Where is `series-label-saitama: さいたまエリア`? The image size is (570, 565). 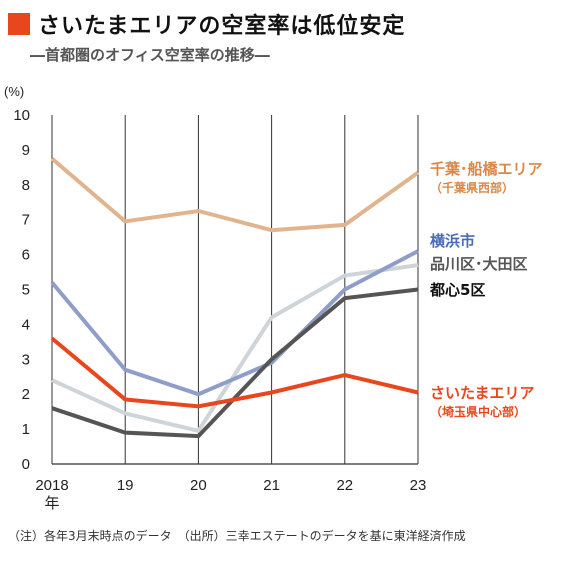
series-label-saitama: さいたまエリア is located at coordinates (482, 393).